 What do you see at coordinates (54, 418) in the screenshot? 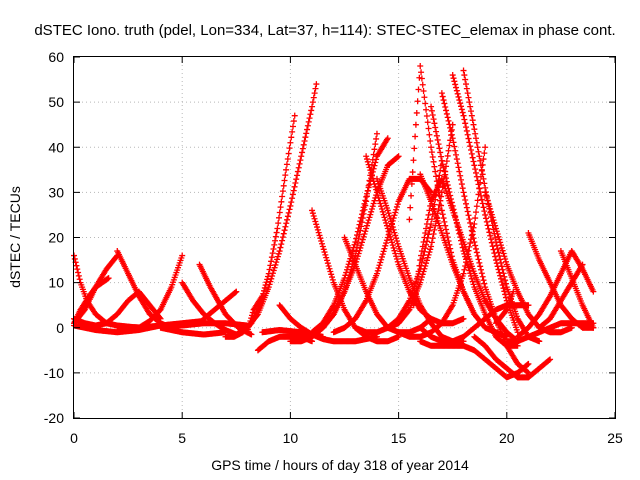
I see `y-tick-label: -20` at bounding box center [54, 418].